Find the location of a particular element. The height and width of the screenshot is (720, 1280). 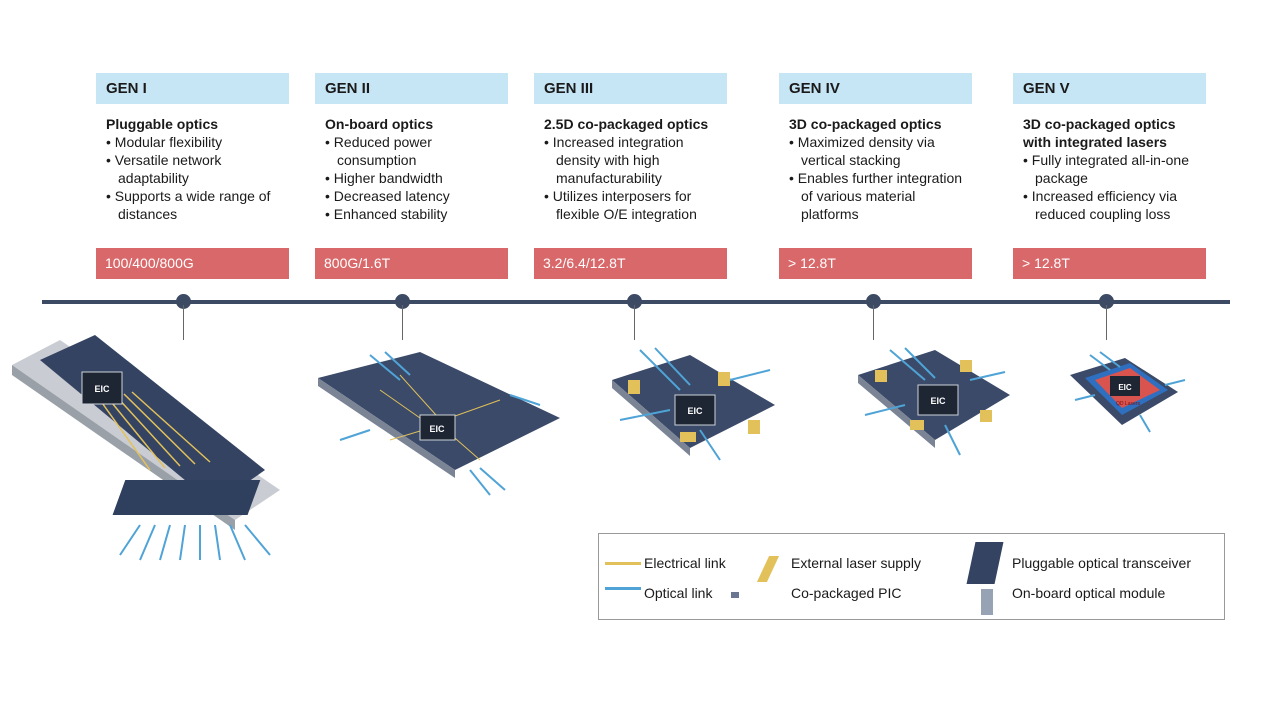

legend-co-packaged-pic: Co-packaged PIC is located at coordinates (846, 593).